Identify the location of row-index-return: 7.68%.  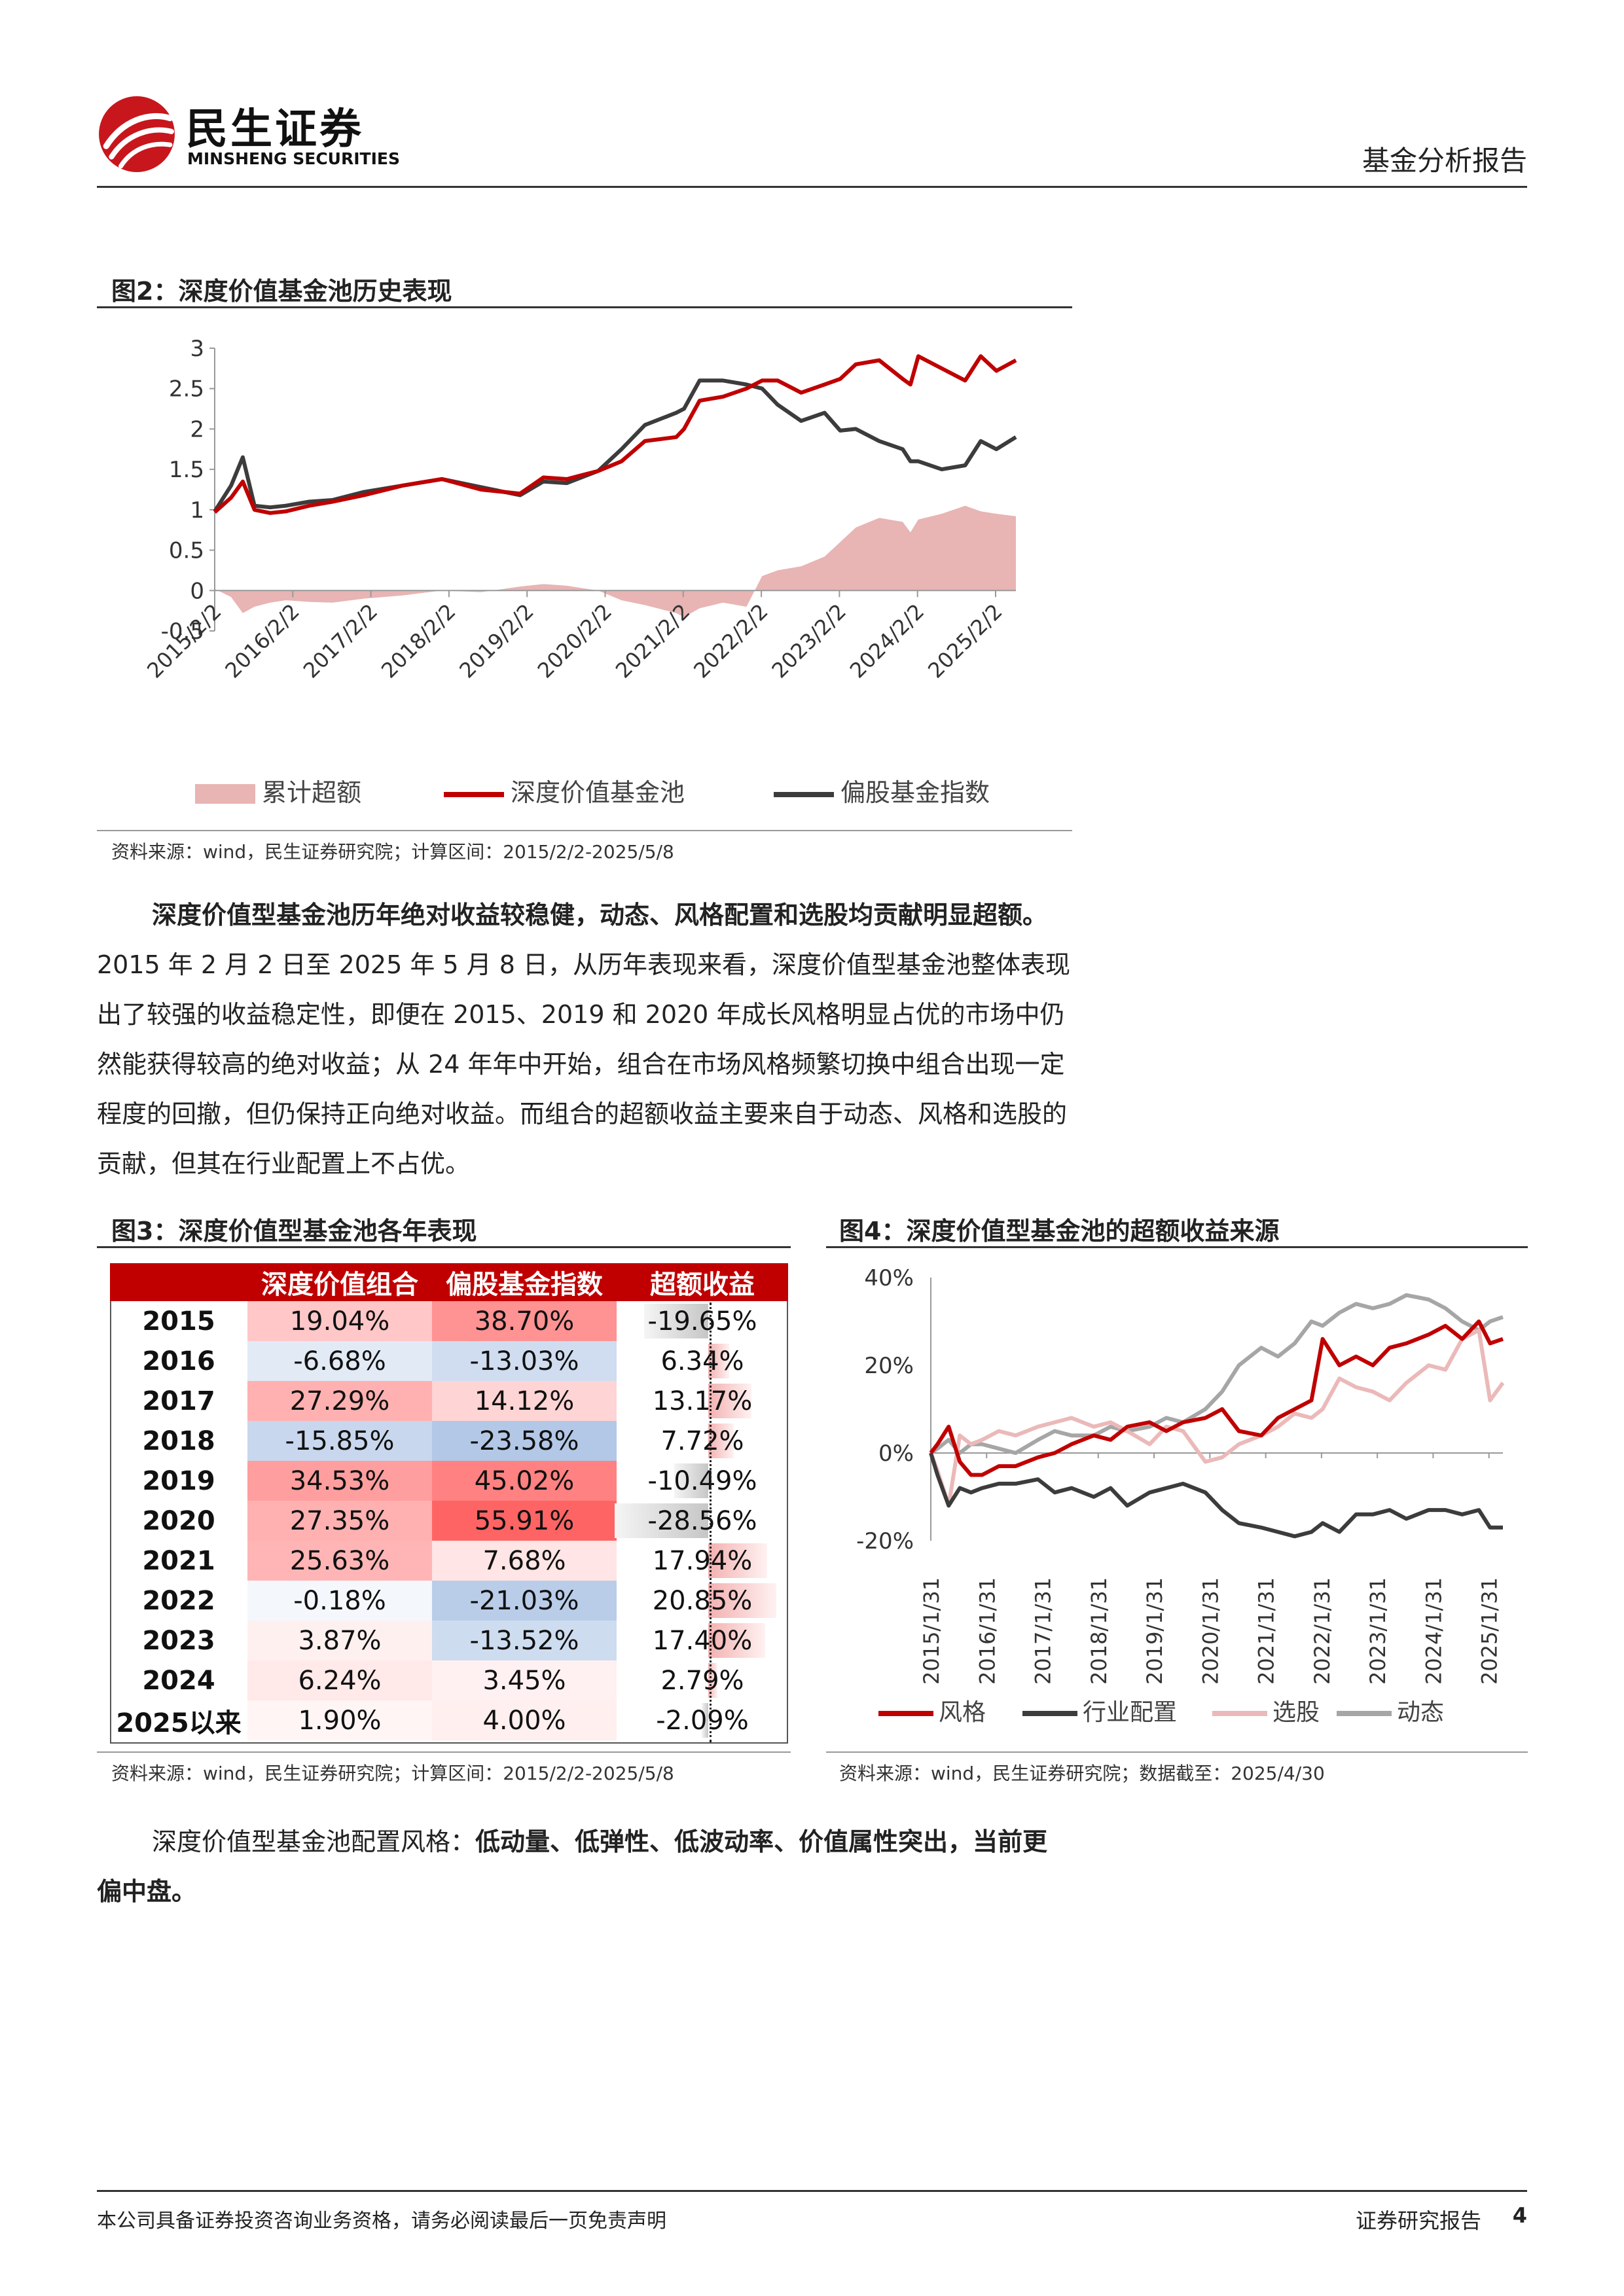
(524, 1561).